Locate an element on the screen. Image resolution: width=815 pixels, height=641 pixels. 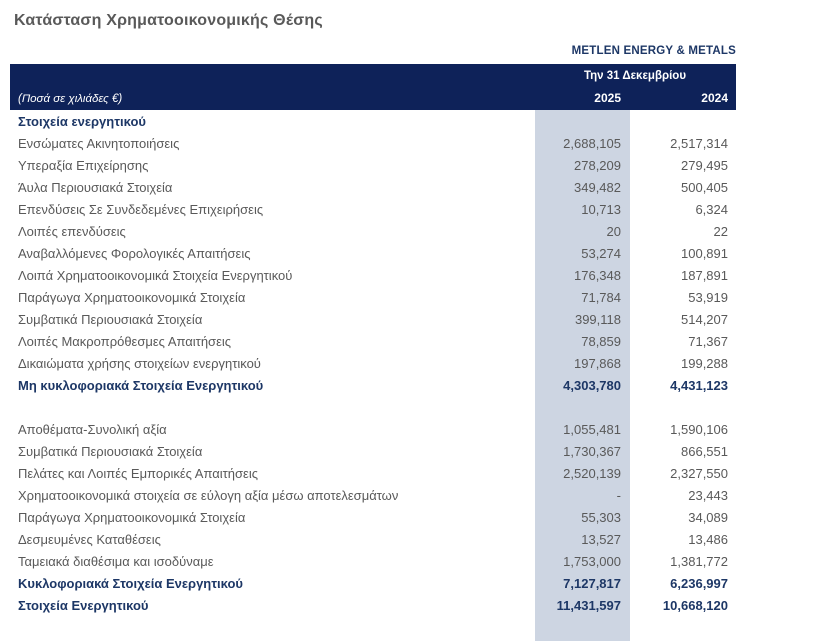
row-label: Ενσώματες Ακινητοποιήσεις is located at coordinates (99, 143).